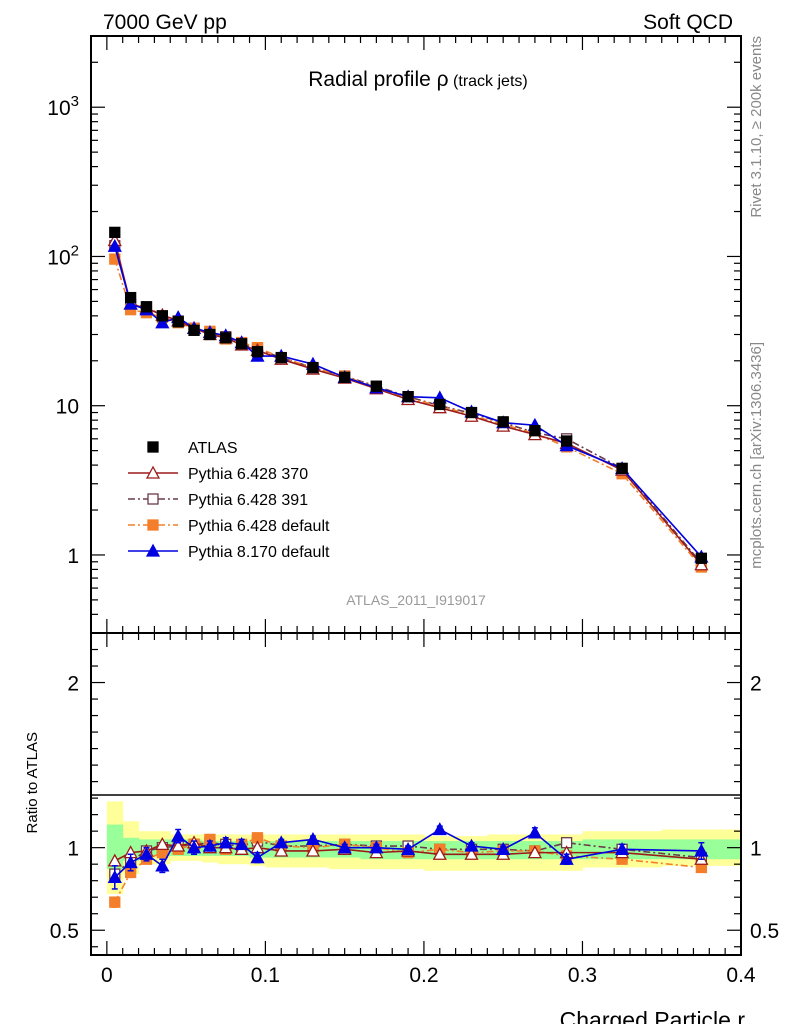 The image size is (786, 1024). I want to click on ratio-y-axis-label: Ratio to ATLAS, so click(32, 782).